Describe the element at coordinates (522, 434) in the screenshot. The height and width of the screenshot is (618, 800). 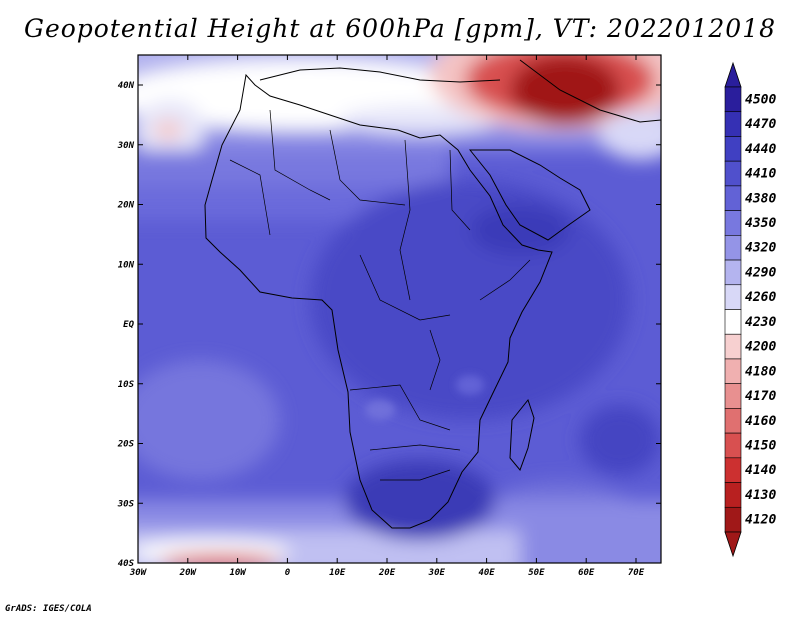
I see `madagascar-coastline` at that location.